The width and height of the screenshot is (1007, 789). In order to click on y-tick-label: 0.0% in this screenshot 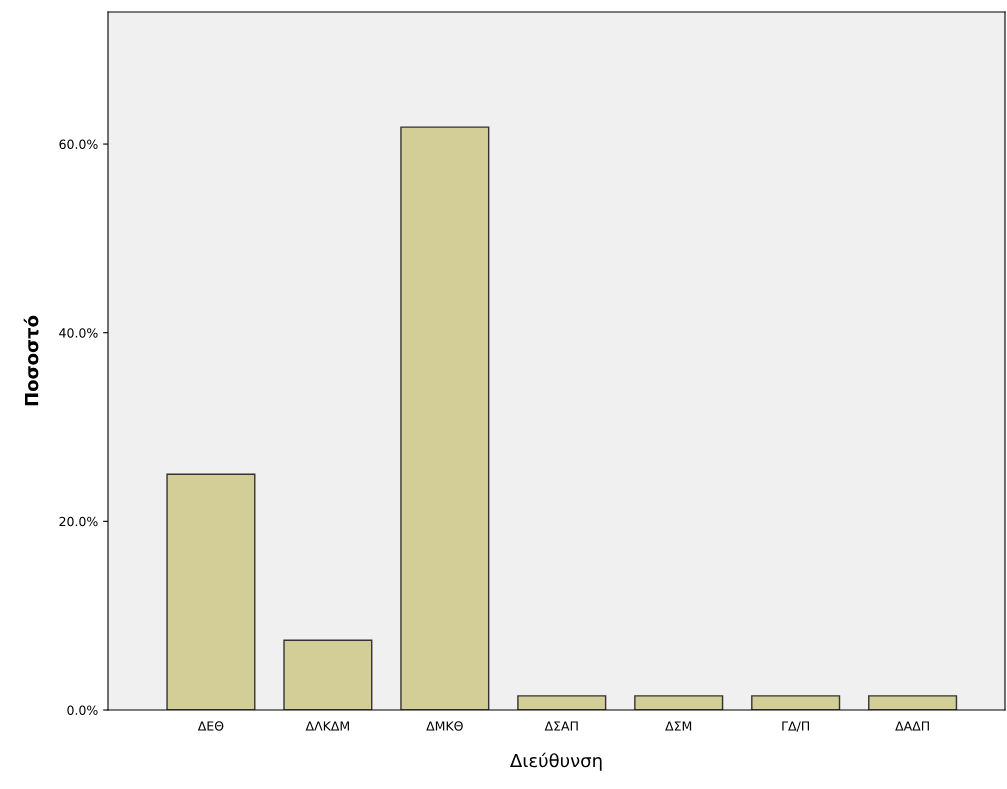, I will do `click(82, 710)`.